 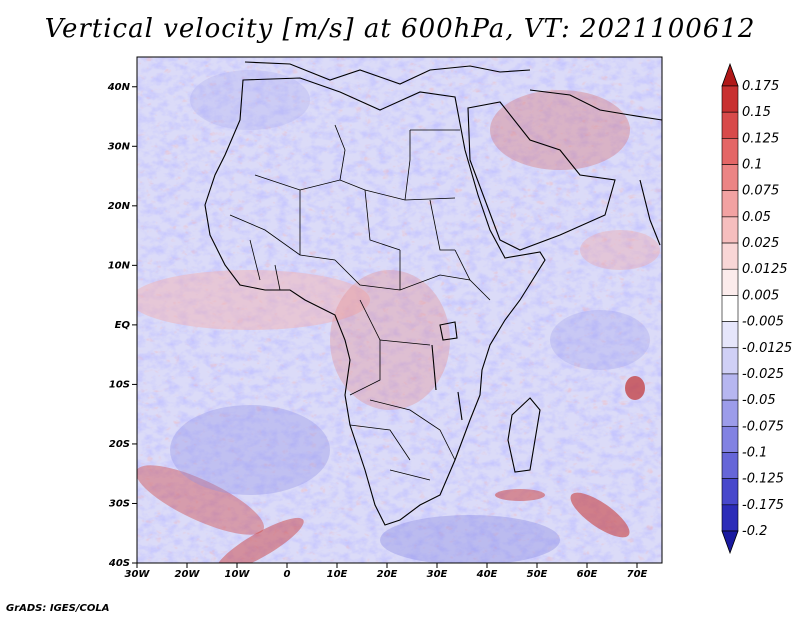 What do you see at coordinates (760, 138) in the screenshot?
I see `colorbar-level-label: 0.125` at bounding box center [760, 138].